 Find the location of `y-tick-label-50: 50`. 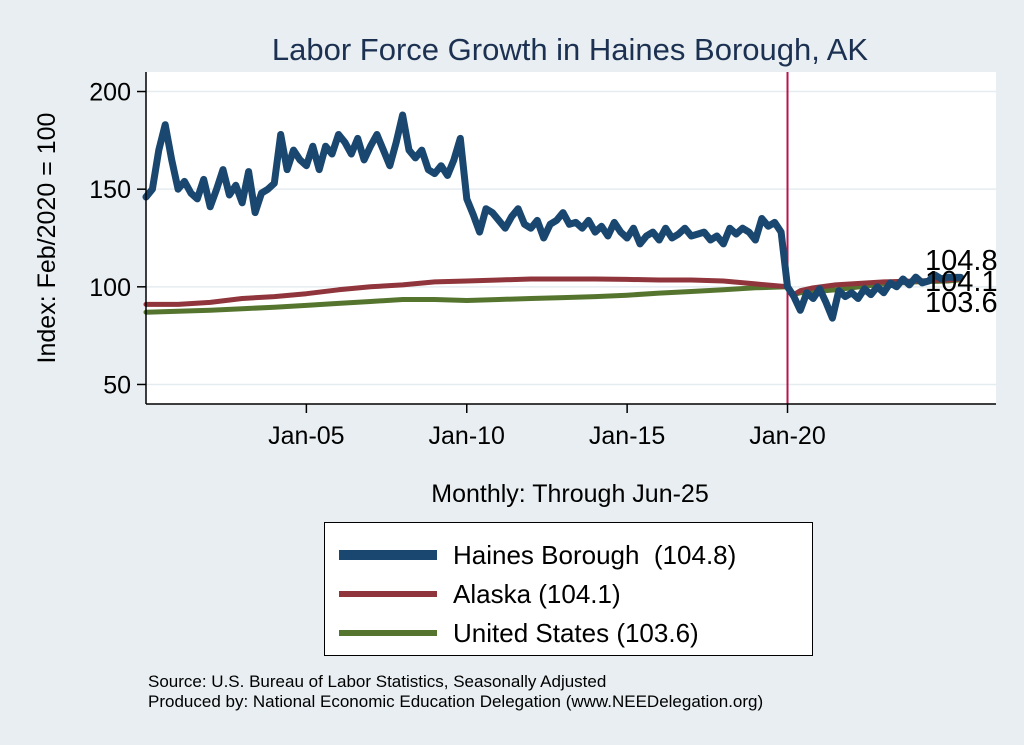

y-tick-label-50: 50 is located at coordinates (117, 385).